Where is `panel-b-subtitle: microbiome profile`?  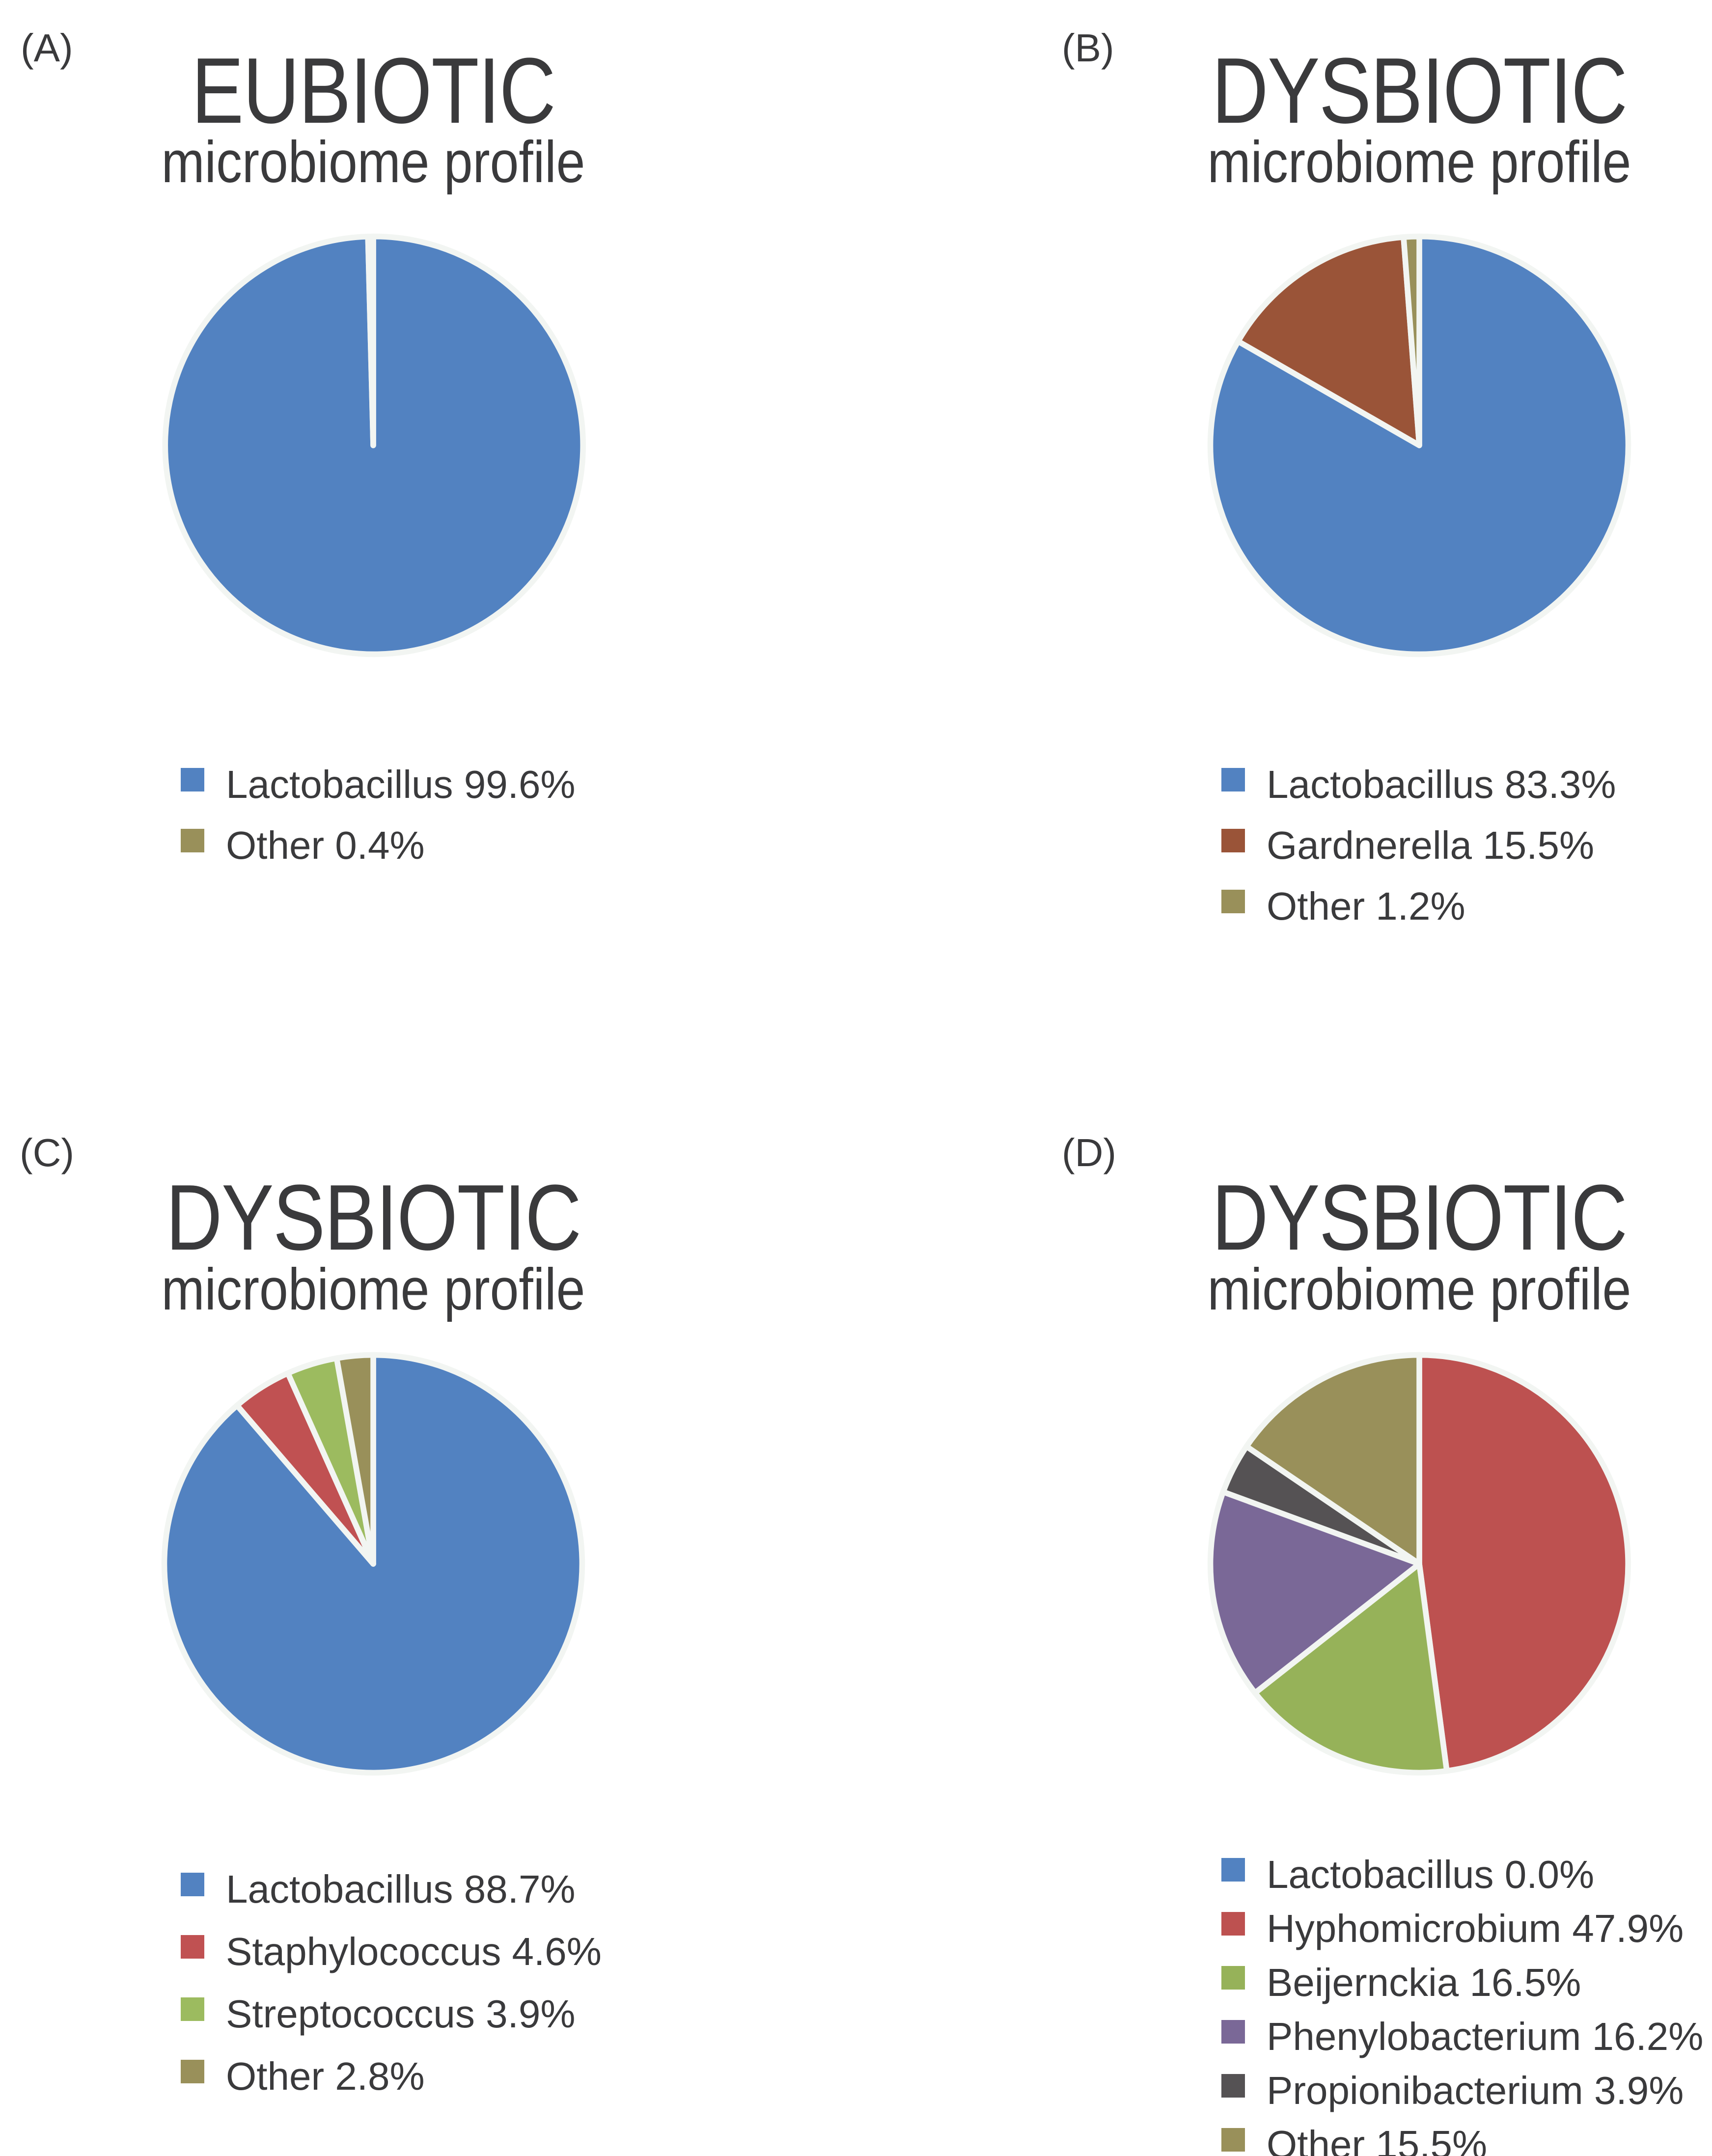 panel-b-subtitle: microbiome profile is located at coordinates (1419, 162).